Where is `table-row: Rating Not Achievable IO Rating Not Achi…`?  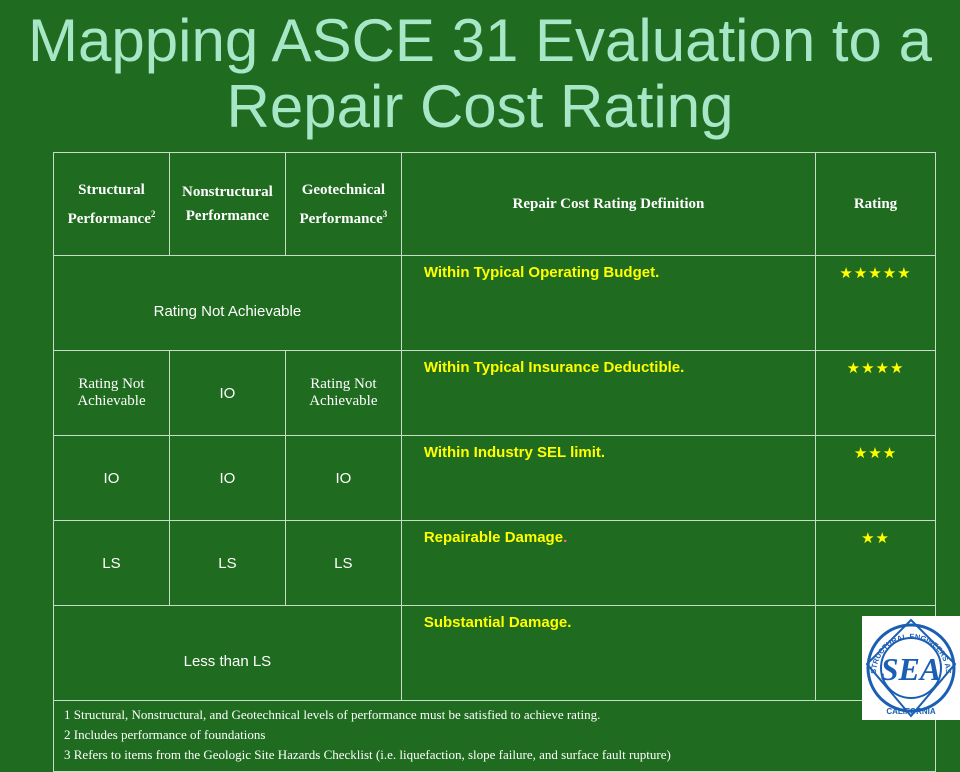
table-row: Rating Not Achievable IO Rating Not Achi… is located at coordinates (494, 393).